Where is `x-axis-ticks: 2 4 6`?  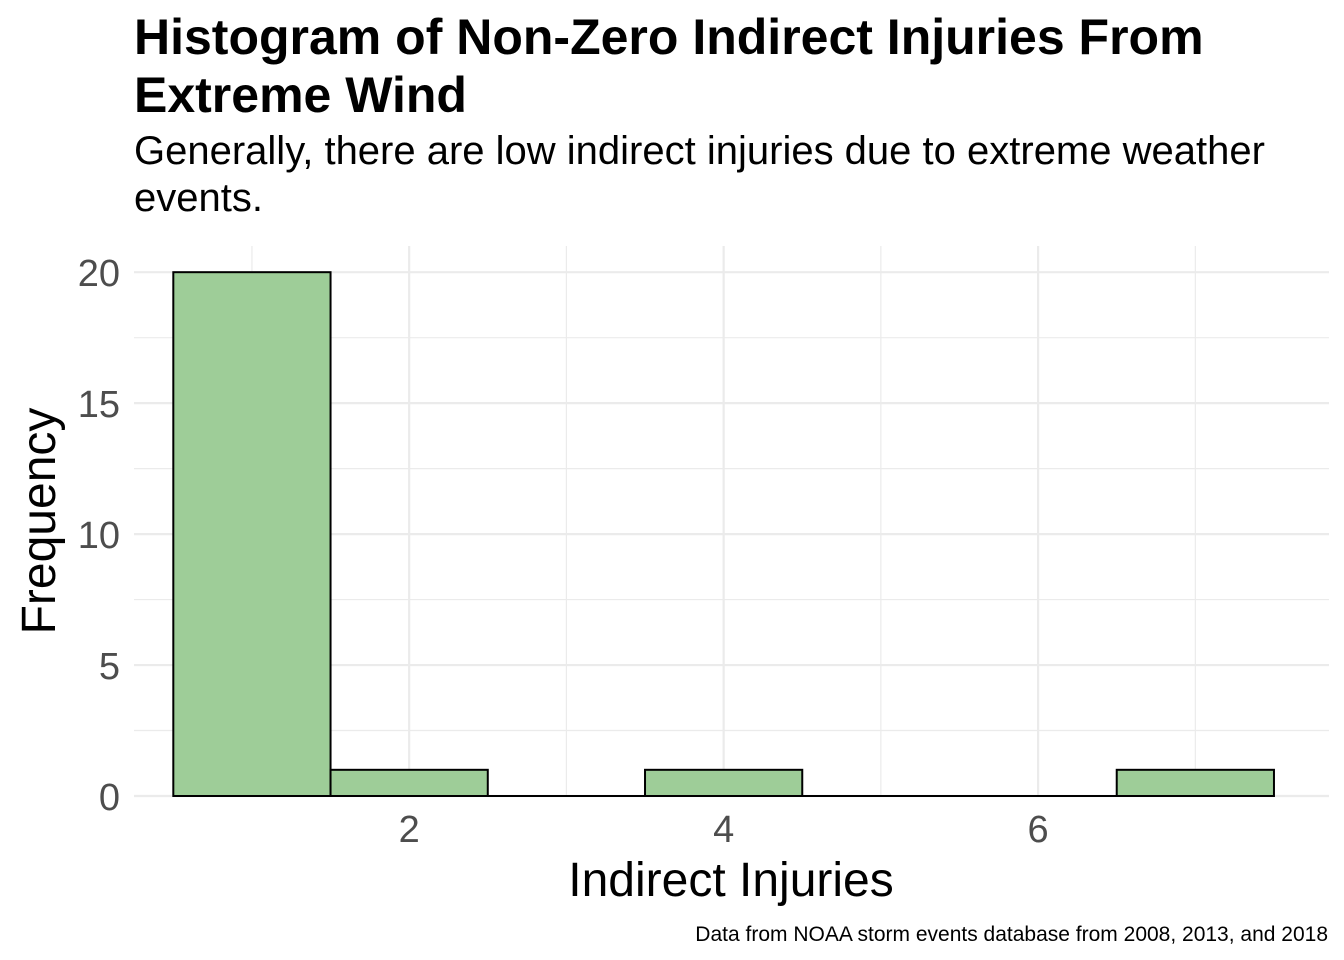
x-axis-ticks: 2 4 6 is located at coordinates (724, 830).